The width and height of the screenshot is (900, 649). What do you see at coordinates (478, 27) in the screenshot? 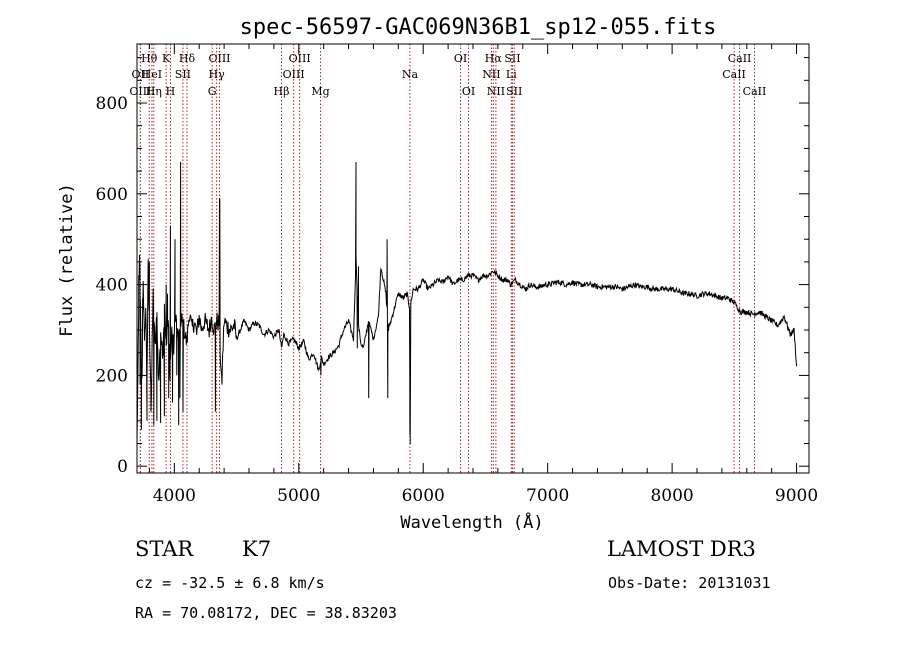
I see `chart-title: spec-56597-GAC069N36B1_sp12-055.fits` at bounding box center [478, 27].